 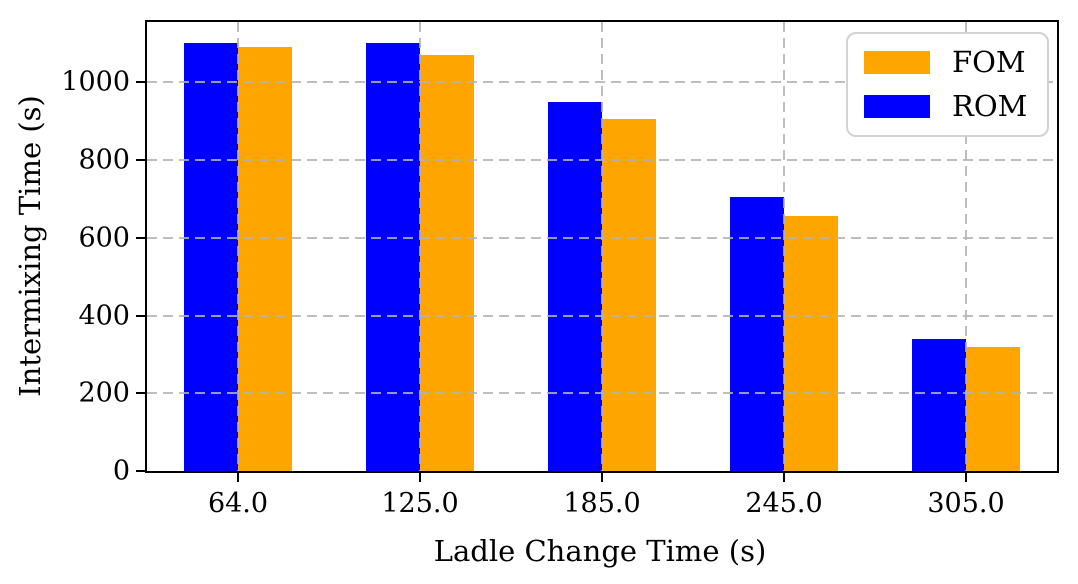 What do you see at coordinates (811, 343) in the screenshot?
I see `bar-fom-245.0` at bounding box center [811, 343].